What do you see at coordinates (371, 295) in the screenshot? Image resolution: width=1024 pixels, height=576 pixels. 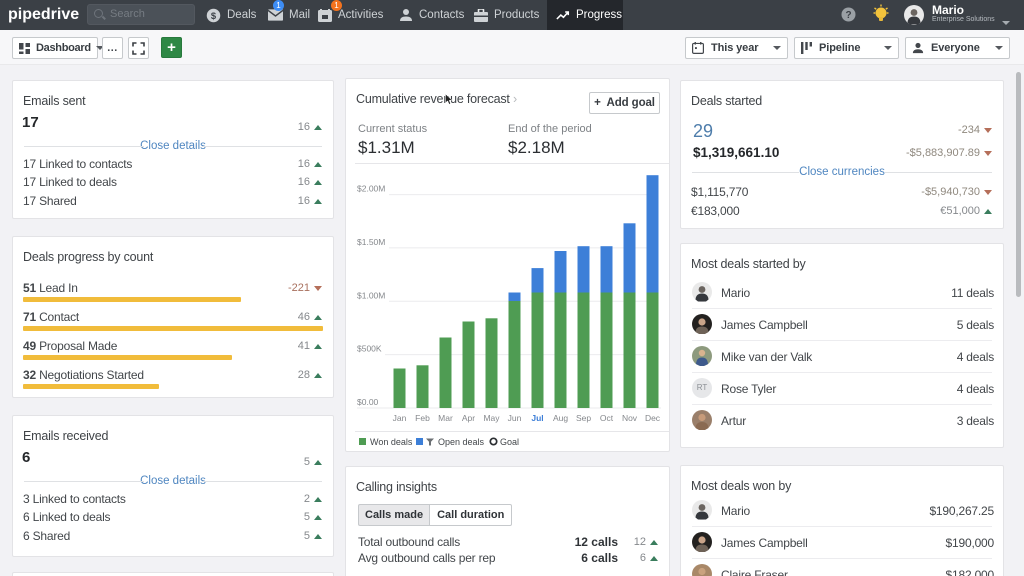 I see `svg-text: $1.00M` at bounding box center [371, 295].